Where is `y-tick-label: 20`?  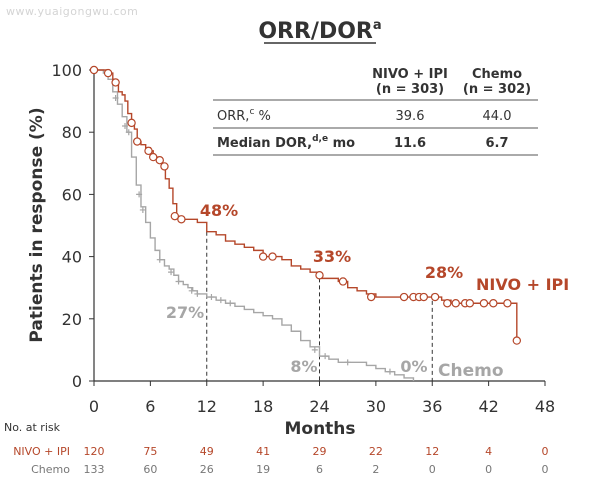 y-tick-label: 20 is located at coordinates (72, 319).